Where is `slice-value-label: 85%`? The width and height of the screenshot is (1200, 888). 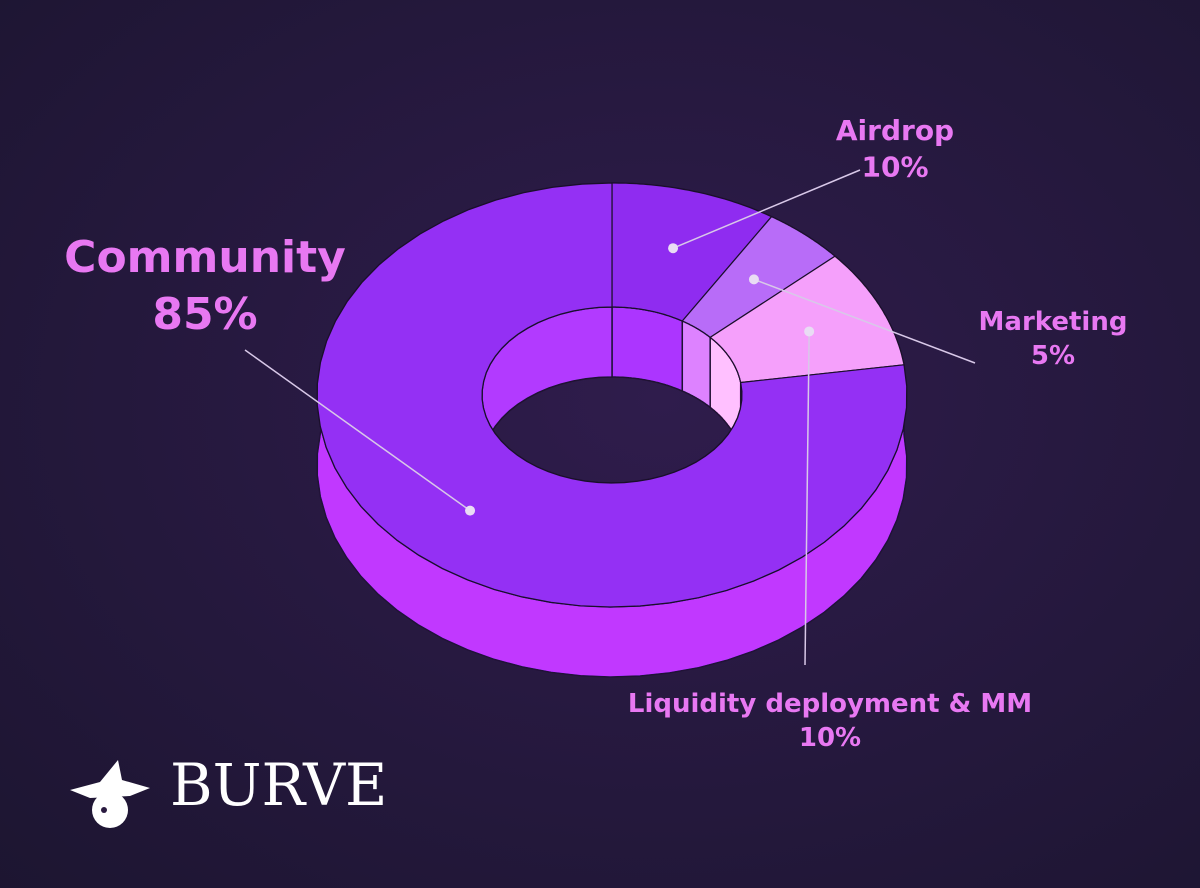 slice-value-label: 85% is located at coordinates (204, 314).